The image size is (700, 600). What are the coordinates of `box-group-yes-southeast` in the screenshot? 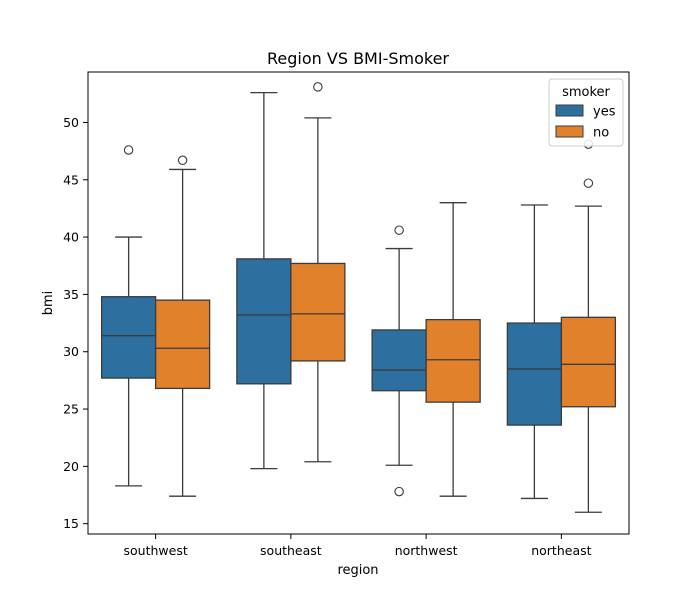 It's located at (264, 280).